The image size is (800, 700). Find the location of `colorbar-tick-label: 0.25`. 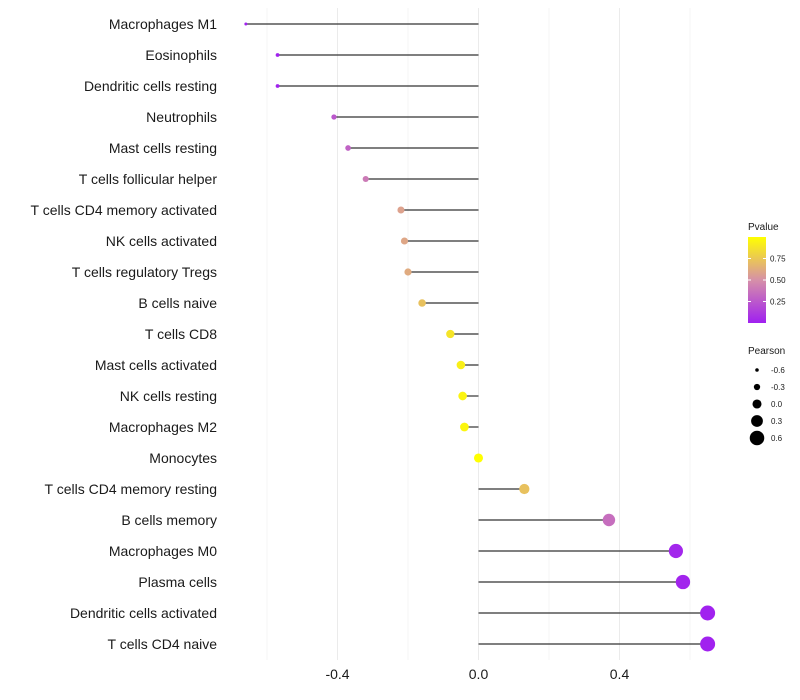

colorbar-tick-label: 0.25 is located at coordinates (778, 302).